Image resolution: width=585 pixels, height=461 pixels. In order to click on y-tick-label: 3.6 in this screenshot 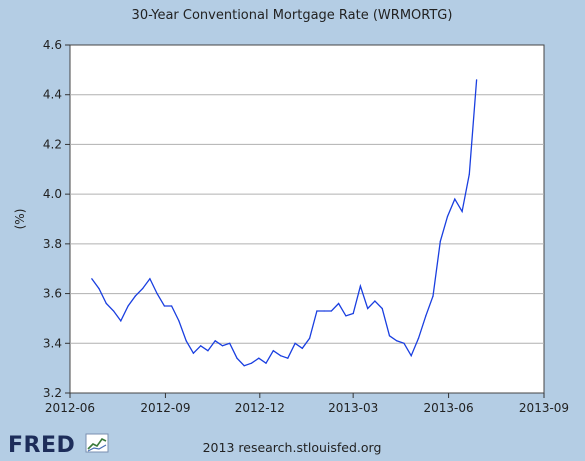, I will do `click(52, 294)`.